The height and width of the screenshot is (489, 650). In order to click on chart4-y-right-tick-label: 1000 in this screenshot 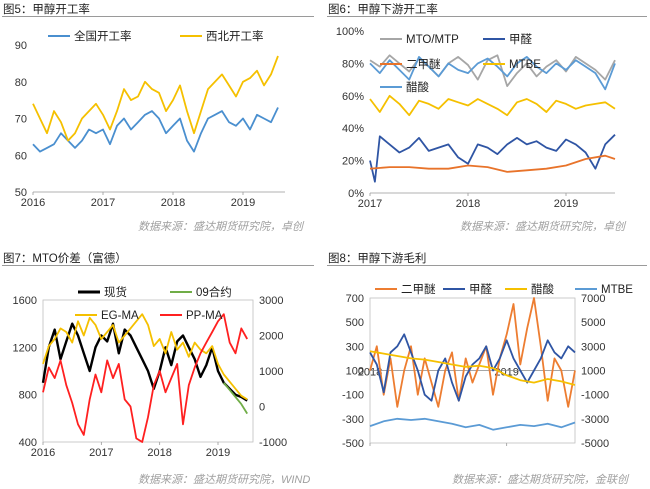, I will do `click(593, 372)`.